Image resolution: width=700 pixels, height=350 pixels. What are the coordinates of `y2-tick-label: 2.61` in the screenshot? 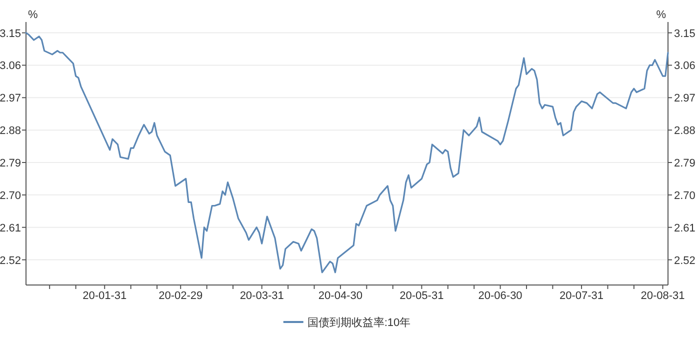 It's located at (685, 228).